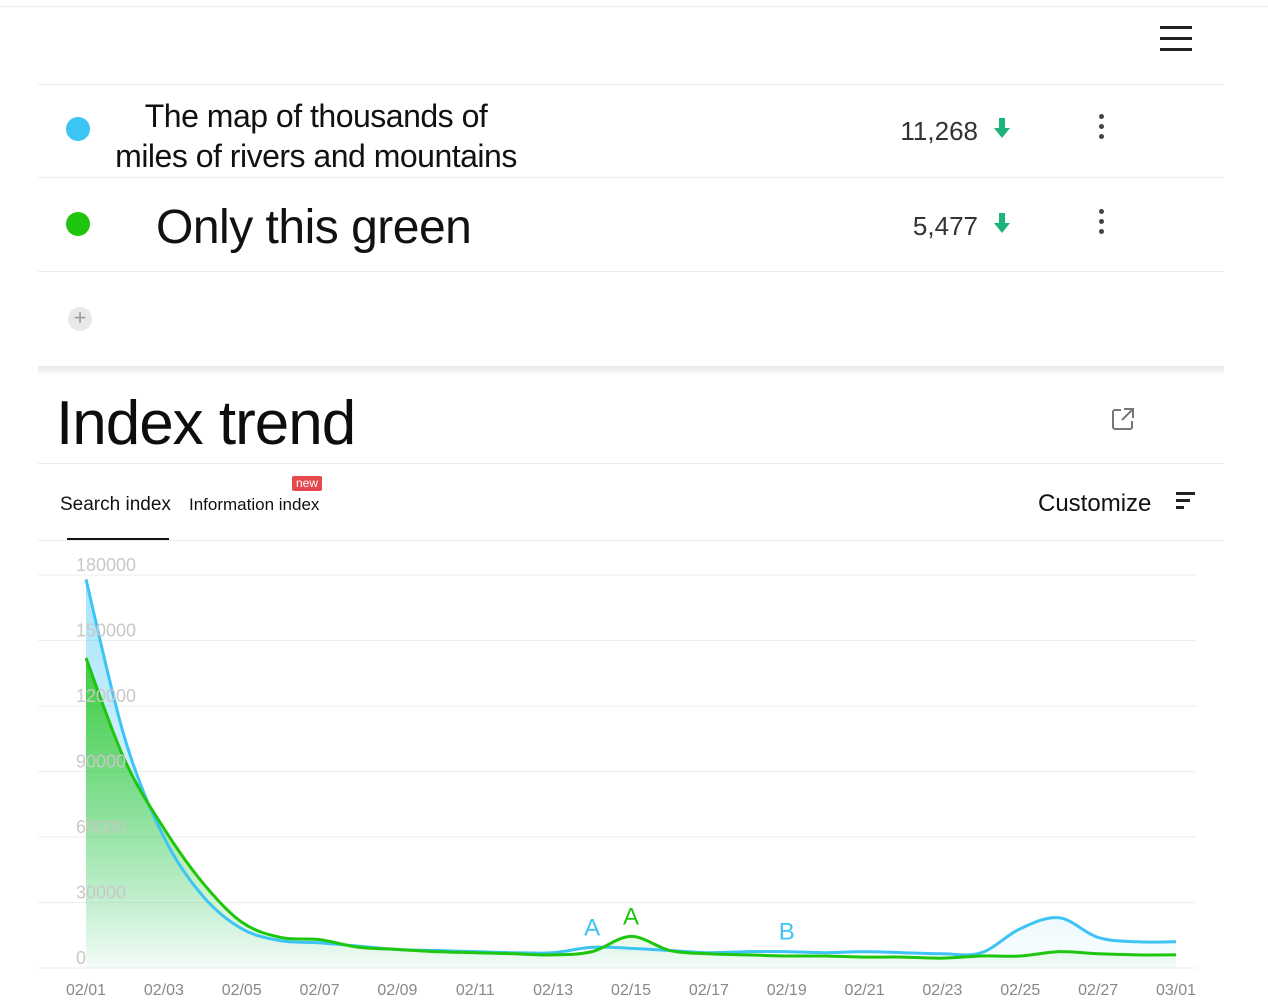 This screenshot has width=1268, height=1007. Describe the element at coordinates (942, 990) in the screenshot. I see `x-tick-label: 02/23` at that location.